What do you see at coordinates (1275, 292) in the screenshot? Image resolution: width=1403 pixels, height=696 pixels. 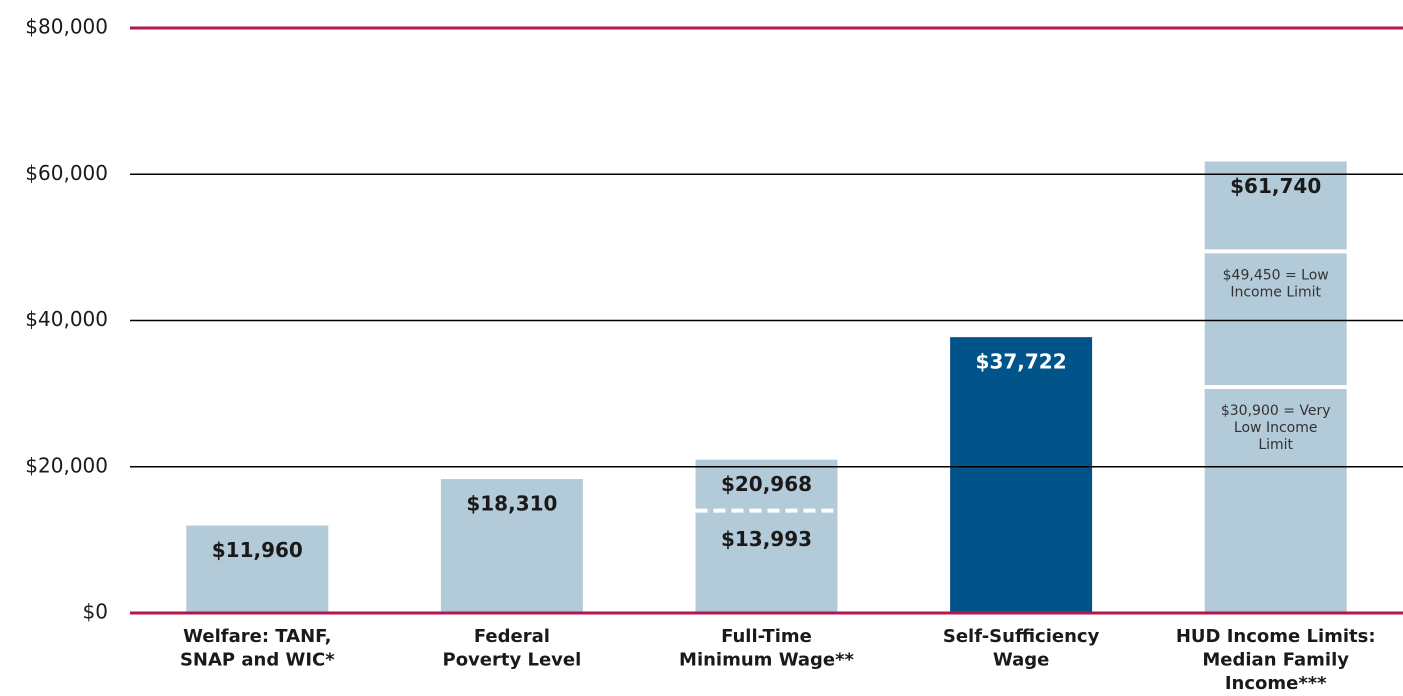 I see `threshold-label: Income Limit` at bounding box center [1275, 292].